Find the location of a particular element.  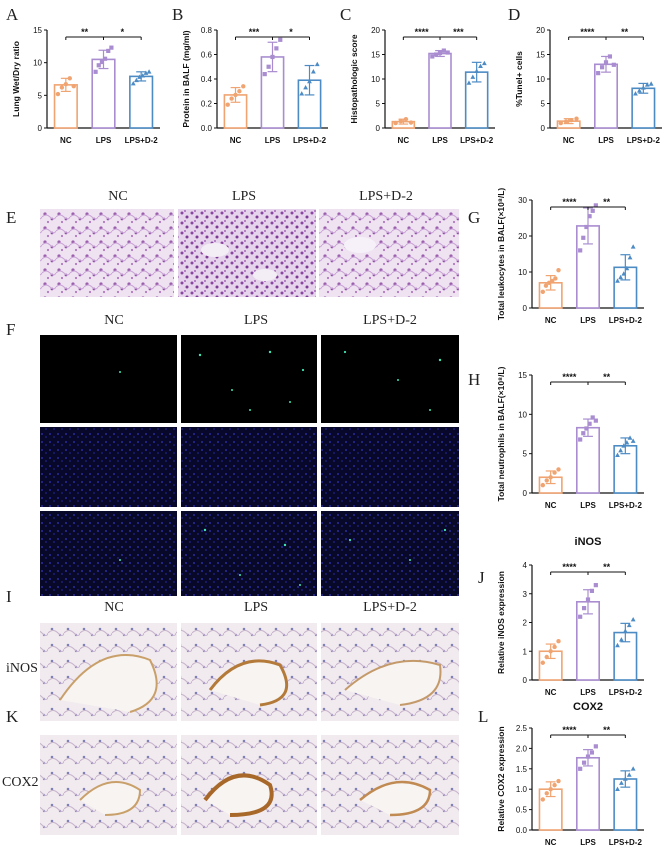

merge-nc is located at coordinates (108, 553).